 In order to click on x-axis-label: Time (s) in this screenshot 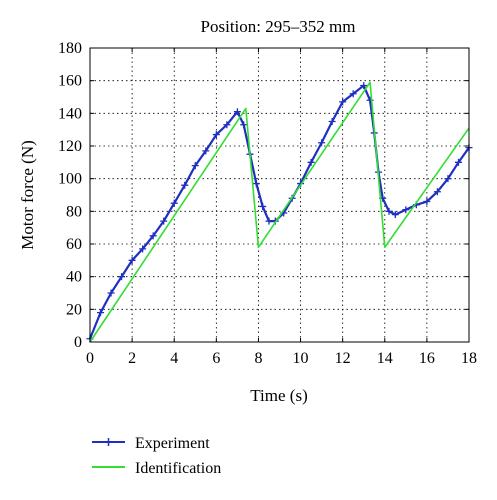, I will do `click(278, 395)`.